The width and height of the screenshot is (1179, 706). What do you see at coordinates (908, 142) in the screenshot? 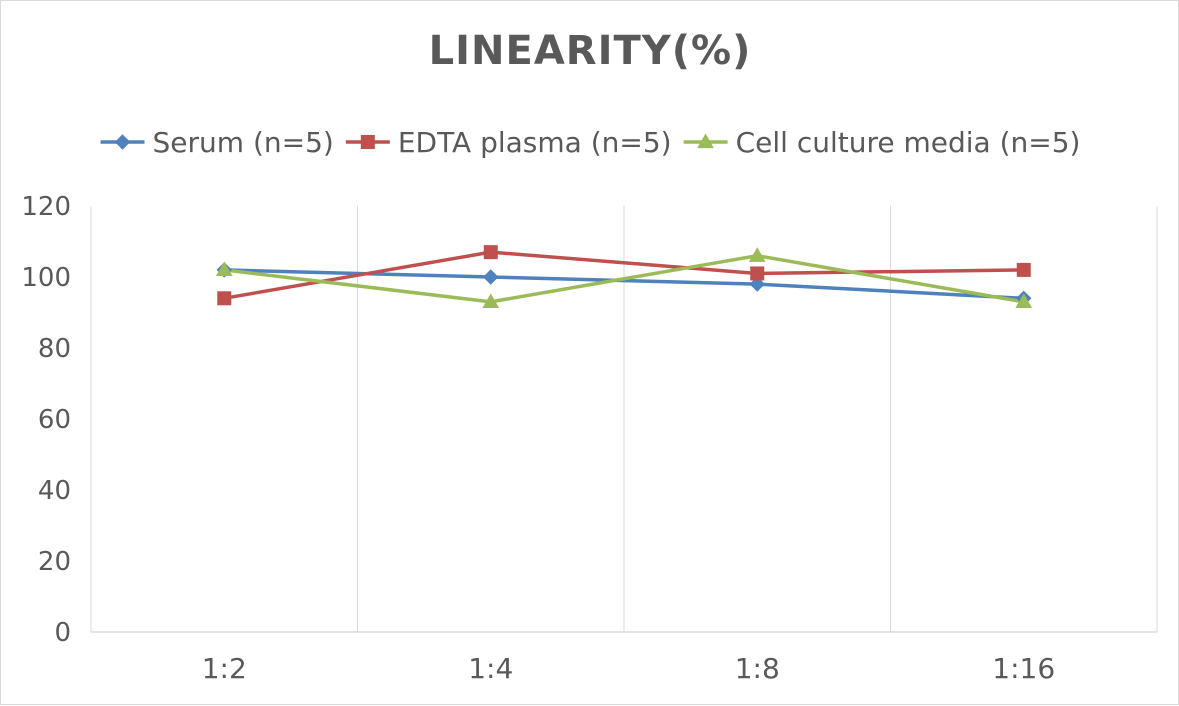
I see `legend-label: Cell culture media (n=5)` at bounding box center [908, 142].